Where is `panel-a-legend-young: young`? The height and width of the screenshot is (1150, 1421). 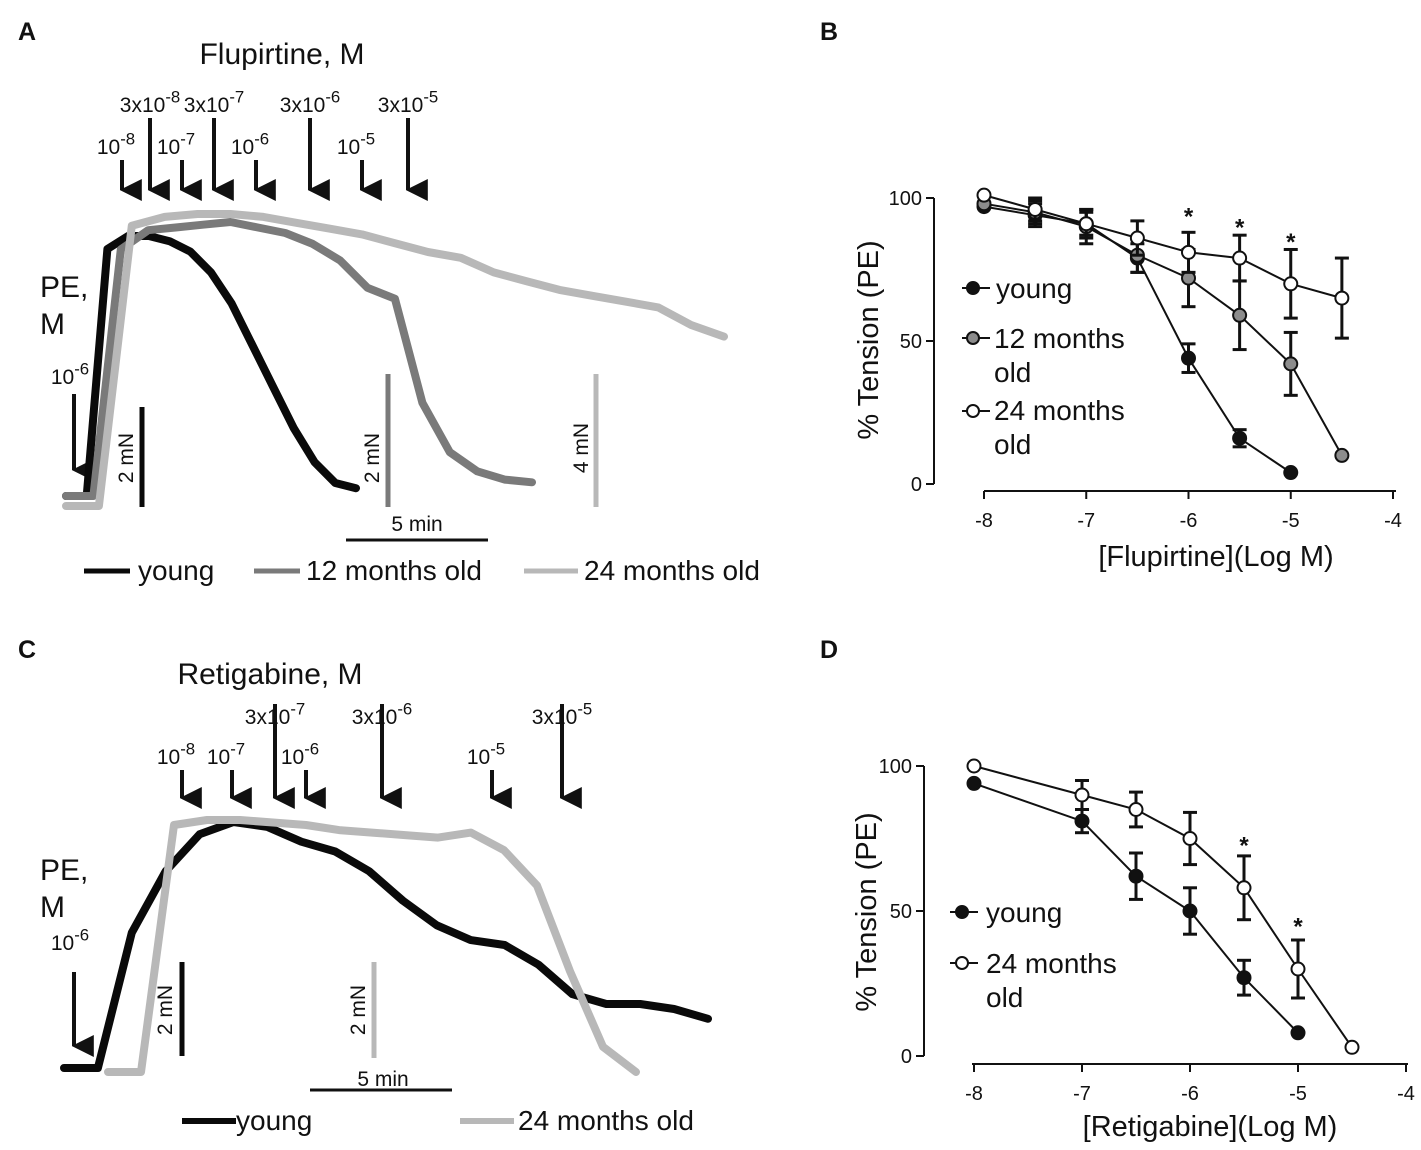
panel-a-legend-young: young is located at coordinates (176, 570).